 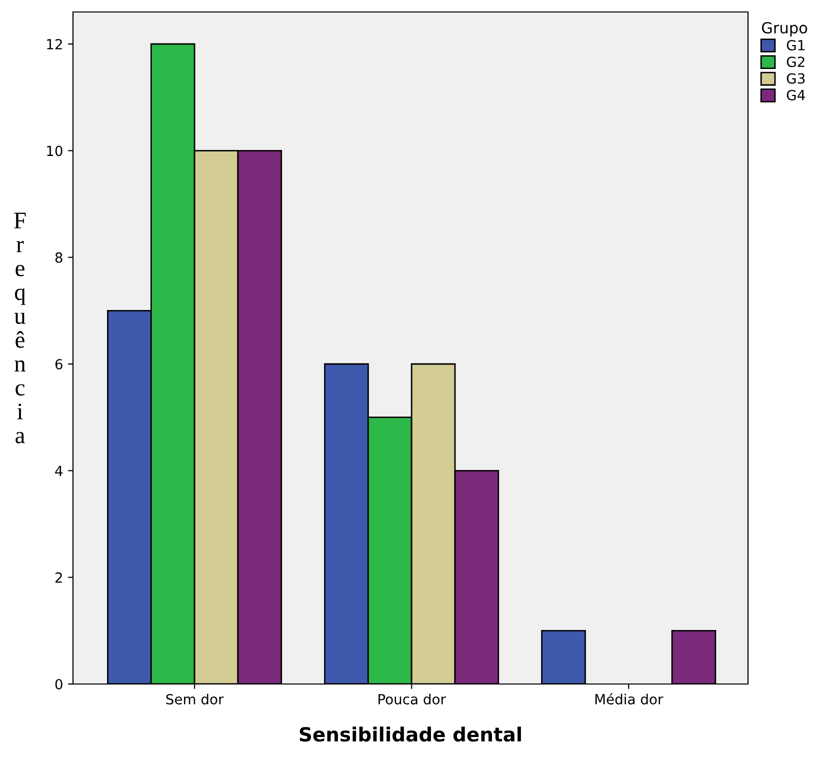 What do you see at coordinates (58, 364) in the screenshot?
I see `y-tick-label: 6` at bounding box center [58, 364].